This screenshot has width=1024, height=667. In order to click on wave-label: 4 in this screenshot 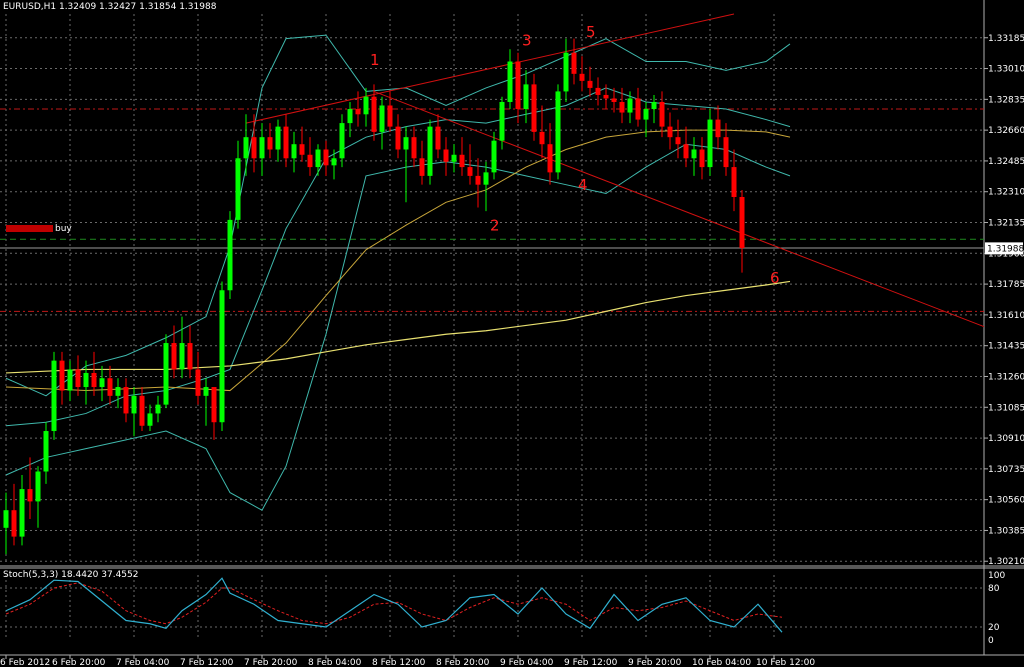, I will do `click(583, 185)`.